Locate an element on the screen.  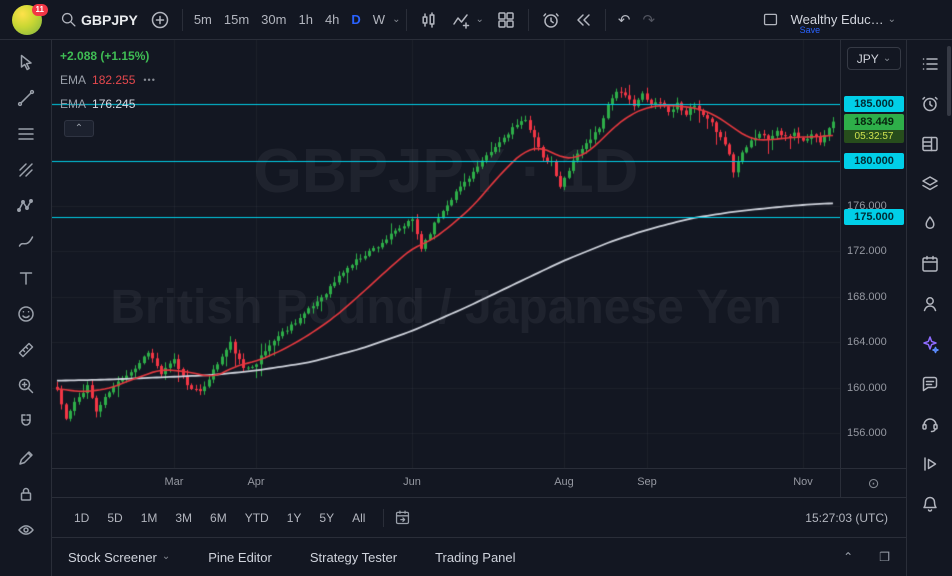
indicators-templates-chevron-icon: ⌄ is located at coordinates (479, 19).